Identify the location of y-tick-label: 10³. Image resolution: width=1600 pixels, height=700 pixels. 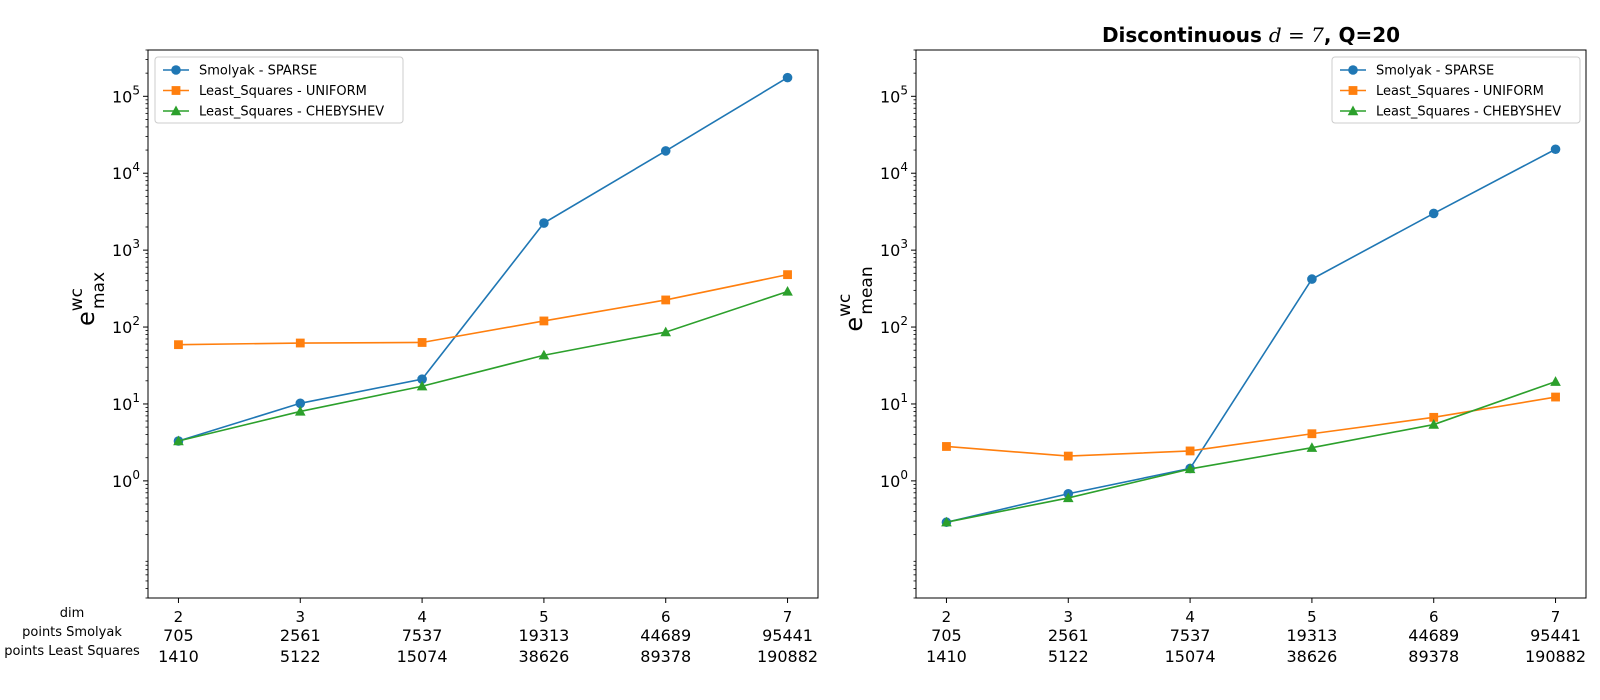
(894, 248).